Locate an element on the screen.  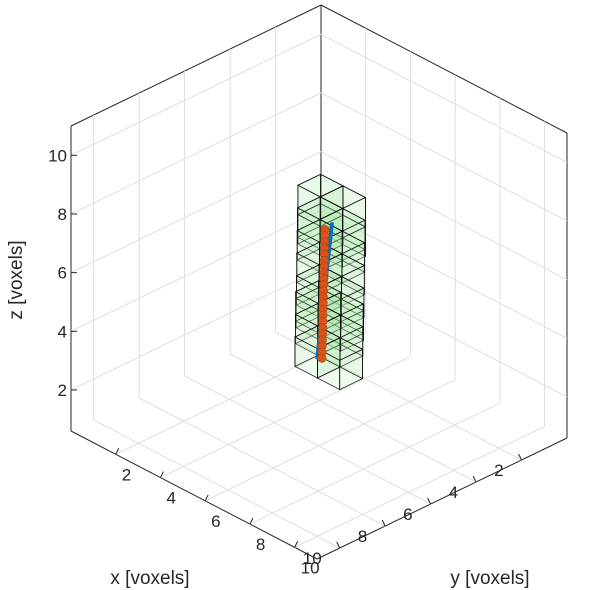
x-tick-label: 10 is located at coordinates (312, 558).